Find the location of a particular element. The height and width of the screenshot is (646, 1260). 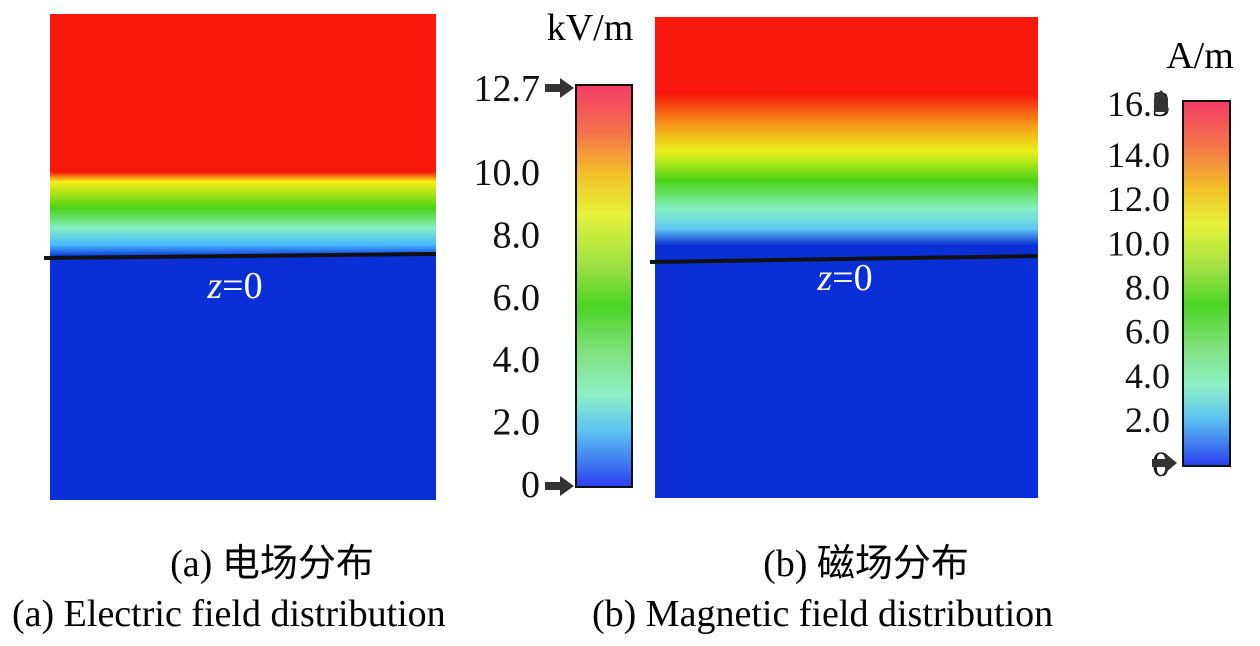

z-zero-label-a: z=0 is located at coordinates (234, 286).